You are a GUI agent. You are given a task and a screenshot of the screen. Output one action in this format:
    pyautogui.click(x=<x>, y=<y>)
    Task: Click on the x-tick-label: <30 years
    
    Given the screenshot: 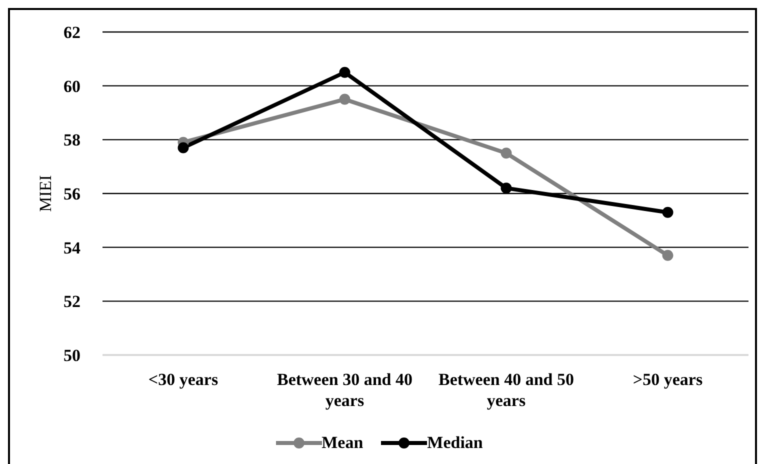 What is the action you would take?
    pyautogui.click(x=183, y=380)
    